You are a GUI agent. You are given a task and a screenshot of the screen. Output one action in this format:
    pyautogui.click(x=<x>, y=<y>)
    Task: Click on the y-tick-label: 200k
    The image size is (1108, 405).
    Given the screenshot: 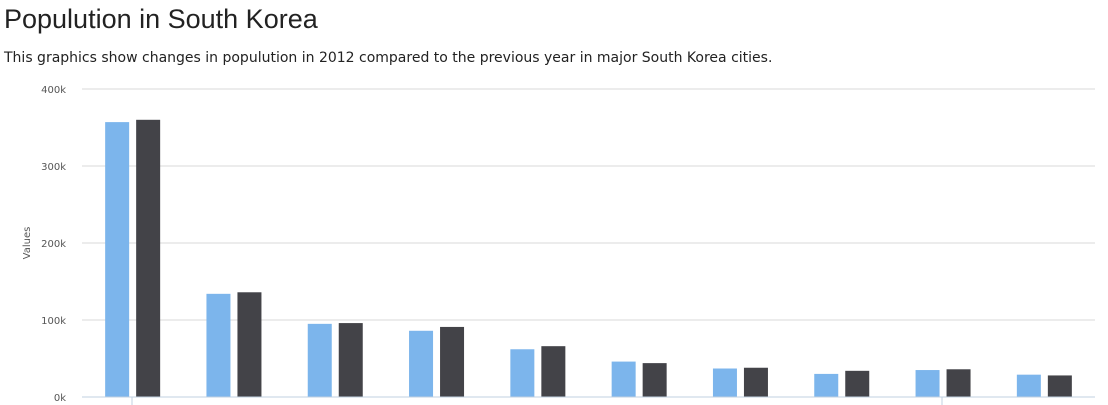 What is the action you would take?
    pyautogui.click(x=53, y=244)
    